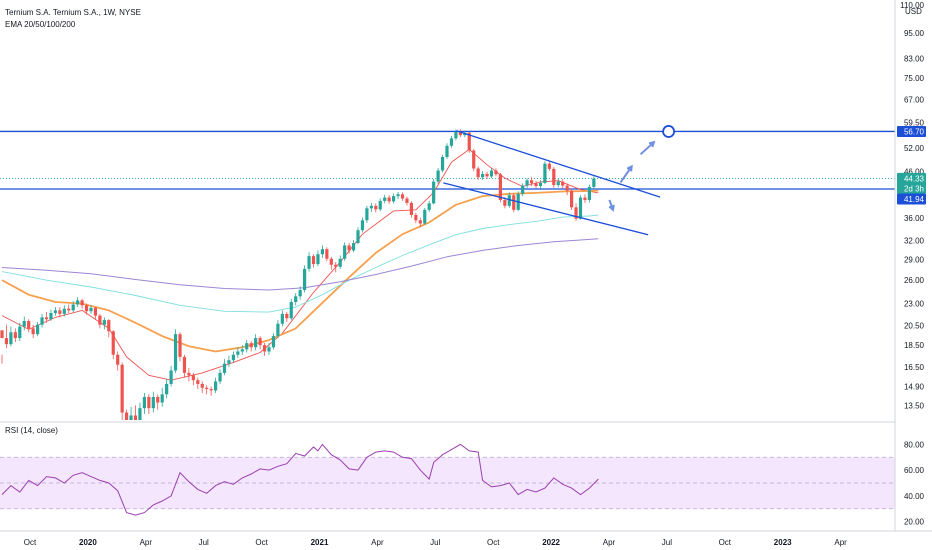 Image resolution: width=932 pixels, height=550 pixels. I want to click on symbol-title: Ternium S.A. Ternium S.A., 1W, NYSE, so click(73, 12).